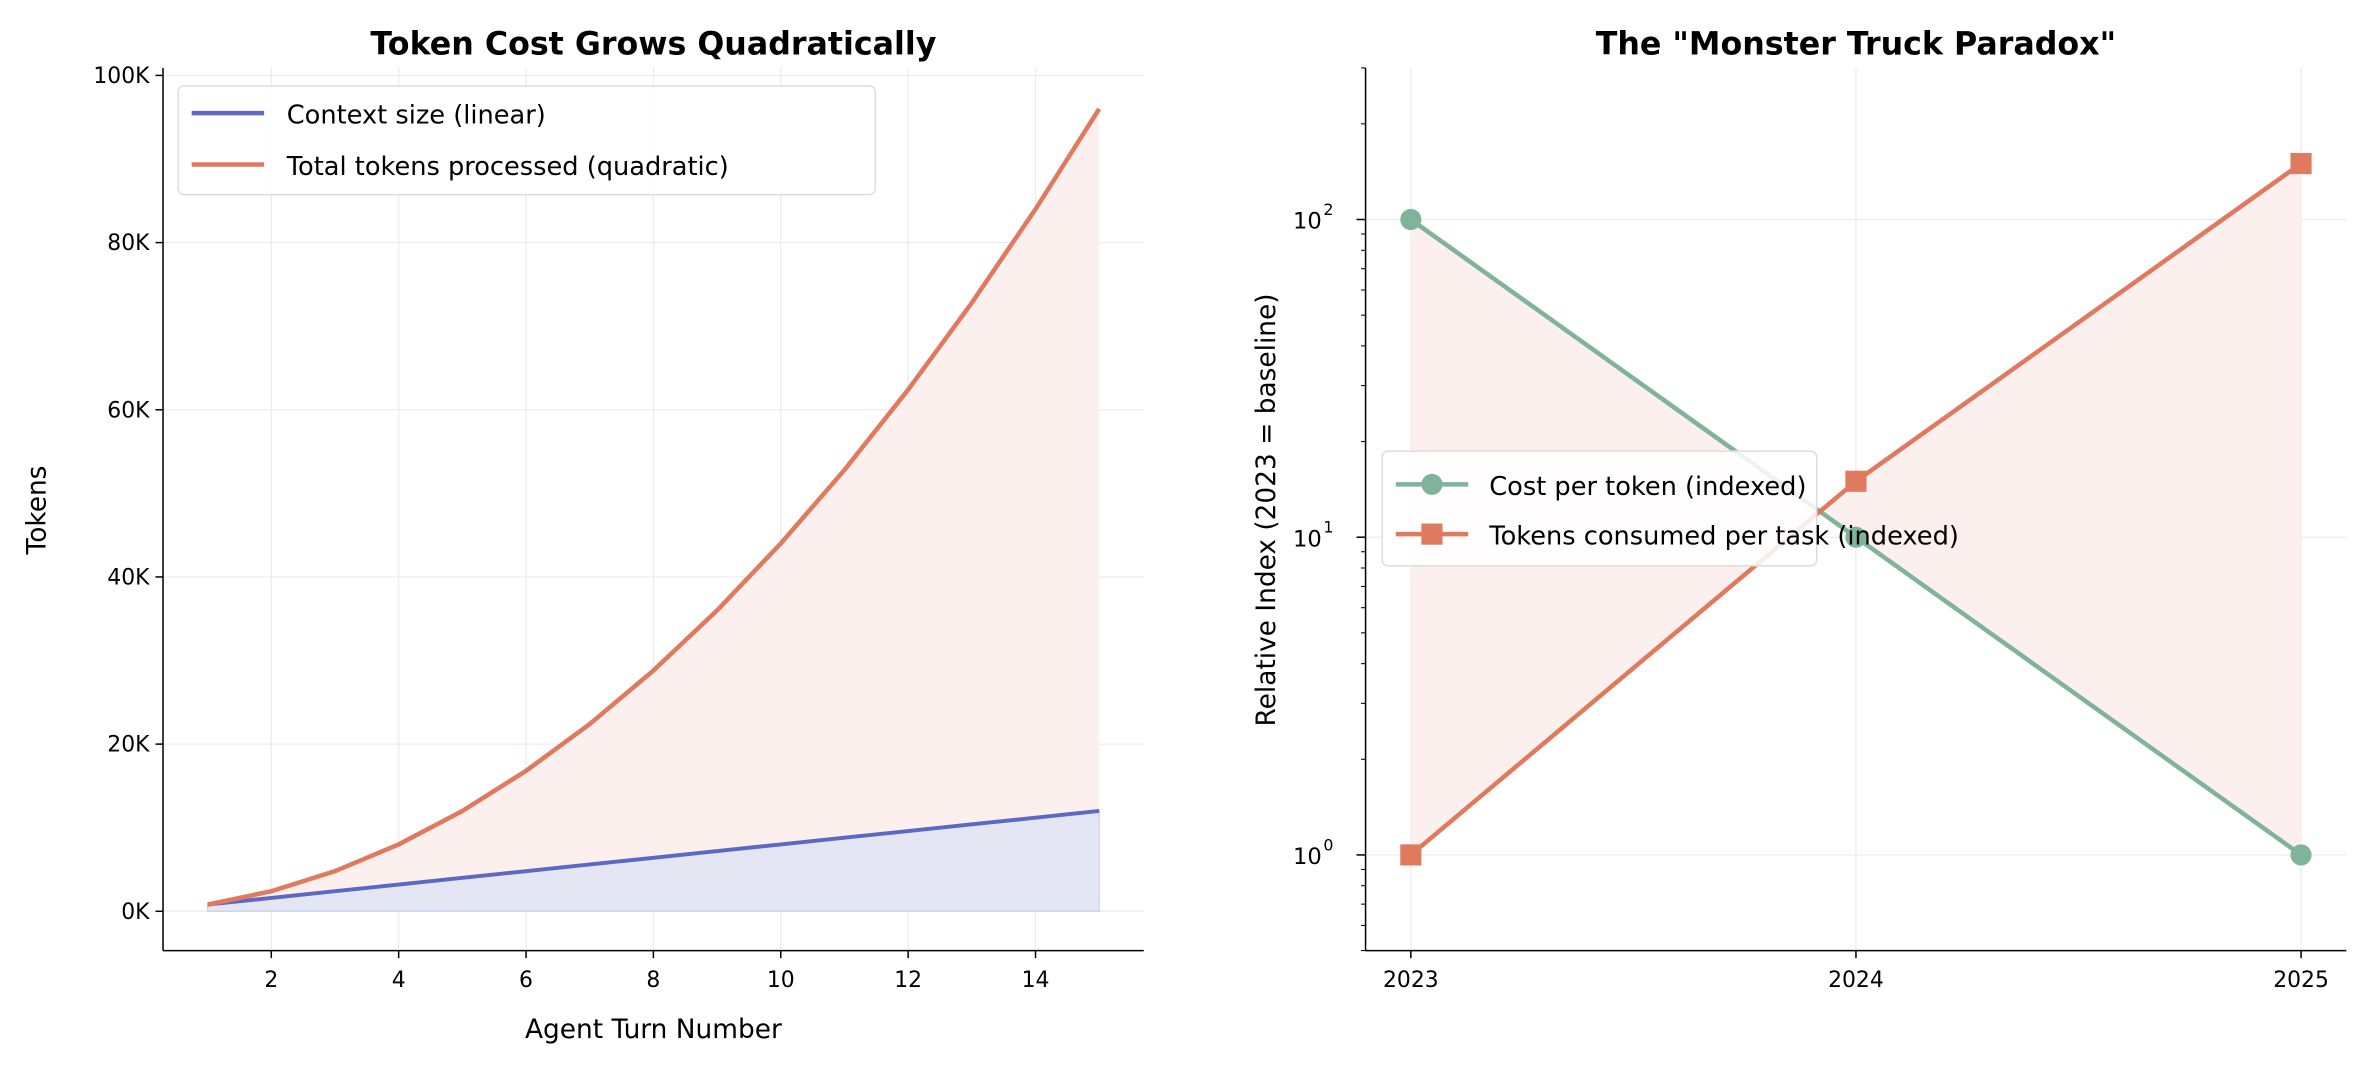  Describe the element at coordinates (128, 243) in the screenshot. I see `left-y-tick-label: 80K` at that location.